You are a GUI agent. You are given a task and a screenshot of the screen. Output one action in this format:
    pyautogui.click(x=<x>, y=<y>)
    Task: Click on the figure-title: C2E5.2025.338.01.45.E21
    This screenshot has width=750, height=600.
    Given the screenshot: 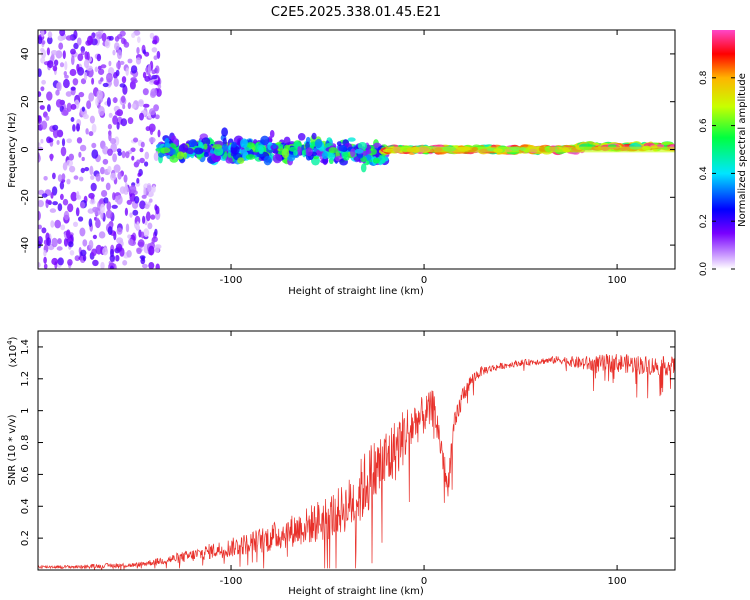 What is the action you would take?
    pyautogui.click(x=356, y=12)
    